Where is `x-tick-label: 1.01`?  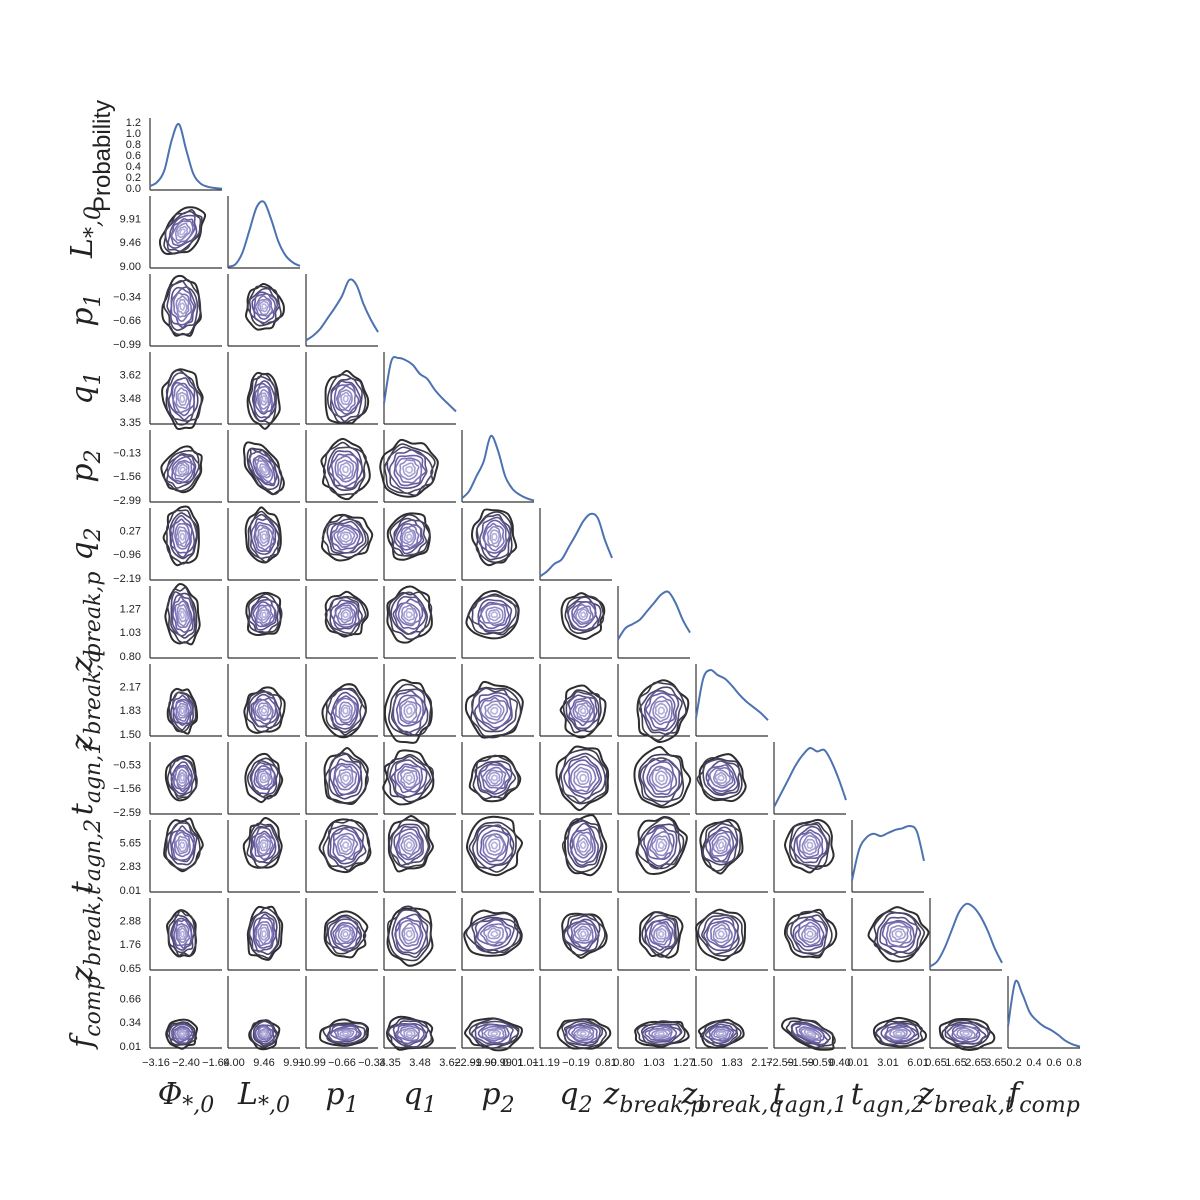
x-tick-label: 1.01 is located at coordinates (527, 1063).